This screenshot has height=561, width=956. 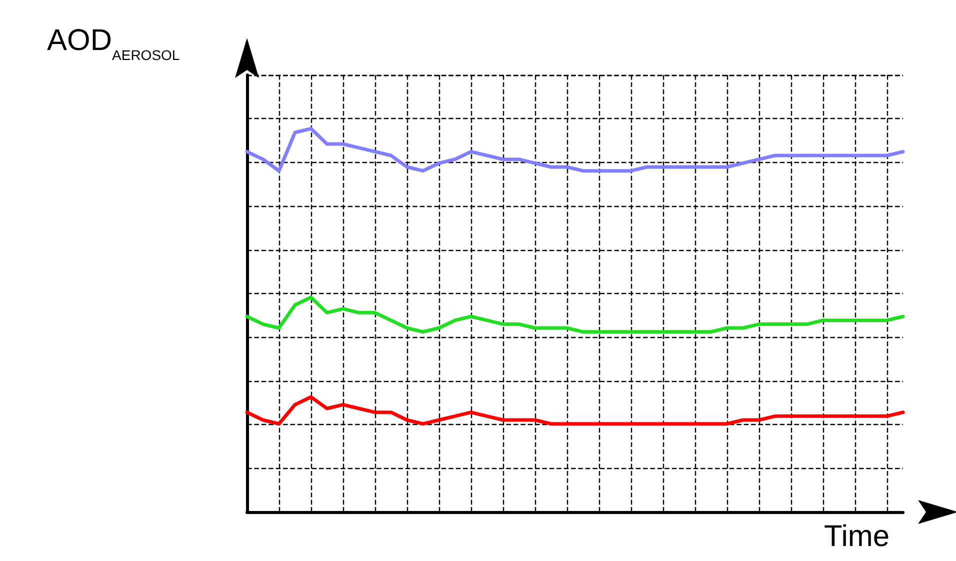 What do you see at coordinates (113, 43) in the screenshot?
I see `y-axis-title: AOD$_{AEROSOL}$` at bounding box center [113, 43].